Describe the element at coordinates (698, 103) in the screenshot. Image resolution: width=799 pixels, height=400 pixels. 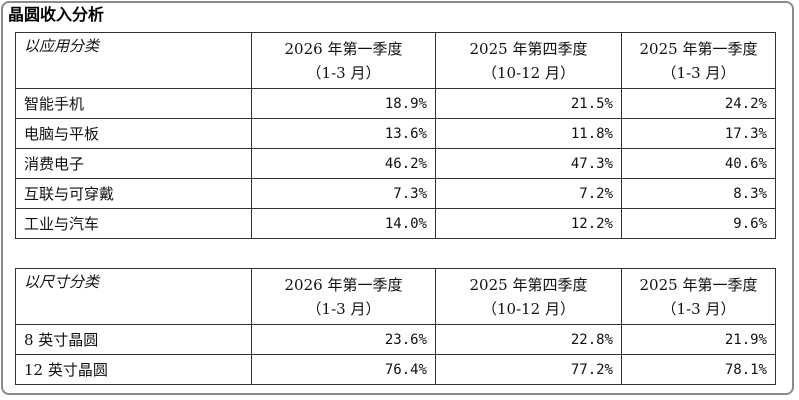
I see `table-cell: 24.2%` at that location.